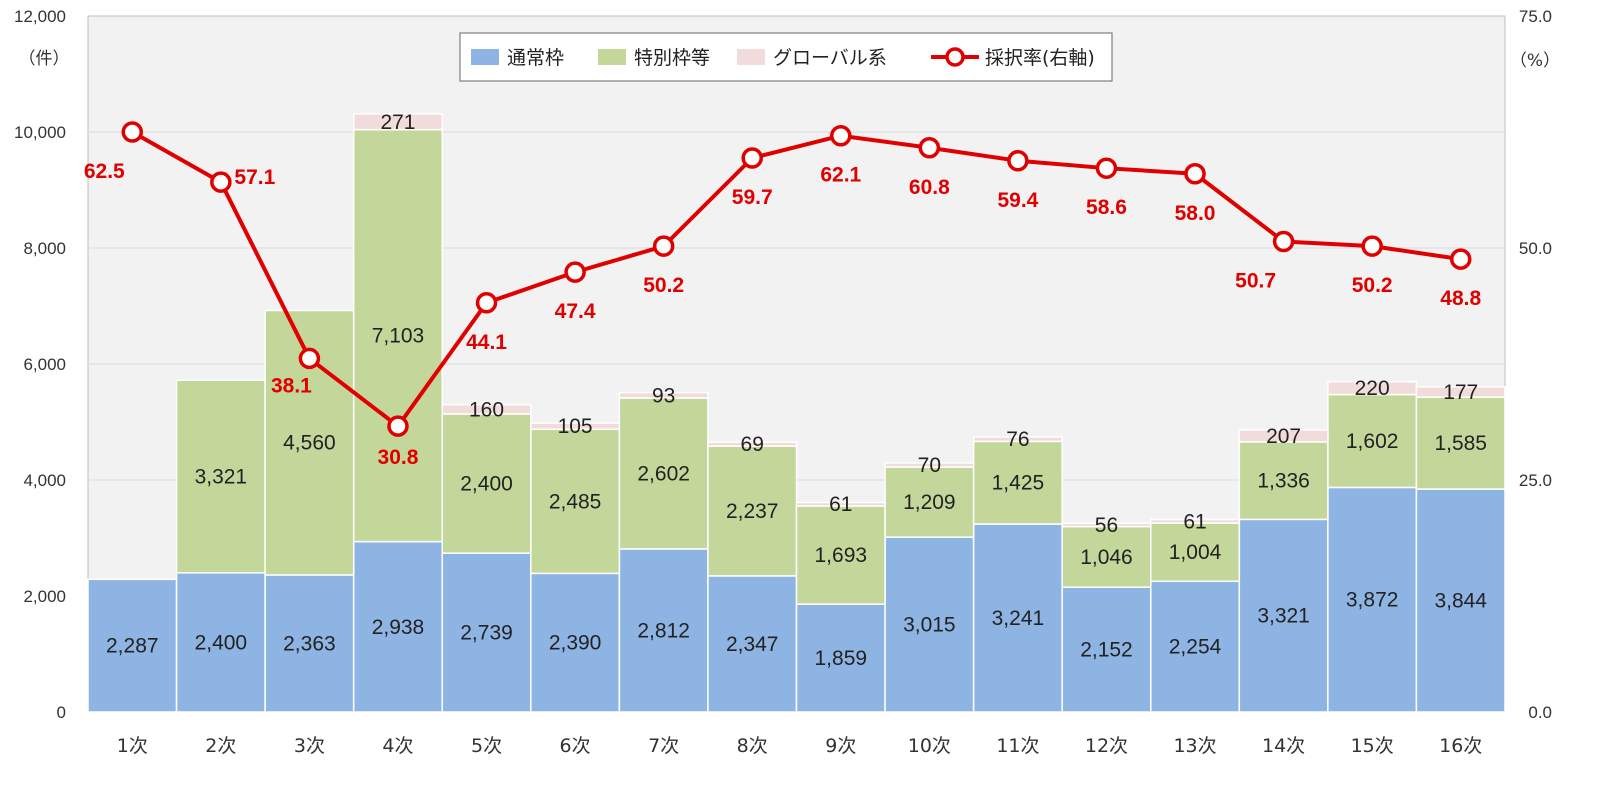 This screenshot has height=786, width=1600. I want to click on bar-value-label: 2,390, so click(575, 643).